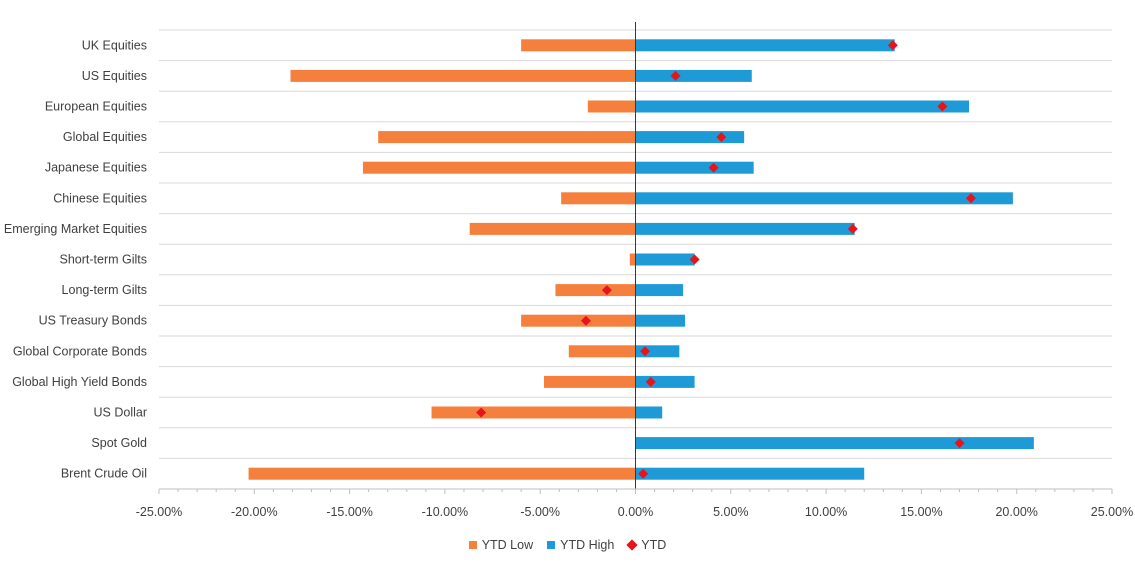 The image size is (1135, 566). I want to click on legend-label-high: YTD High, so click(587, 545).